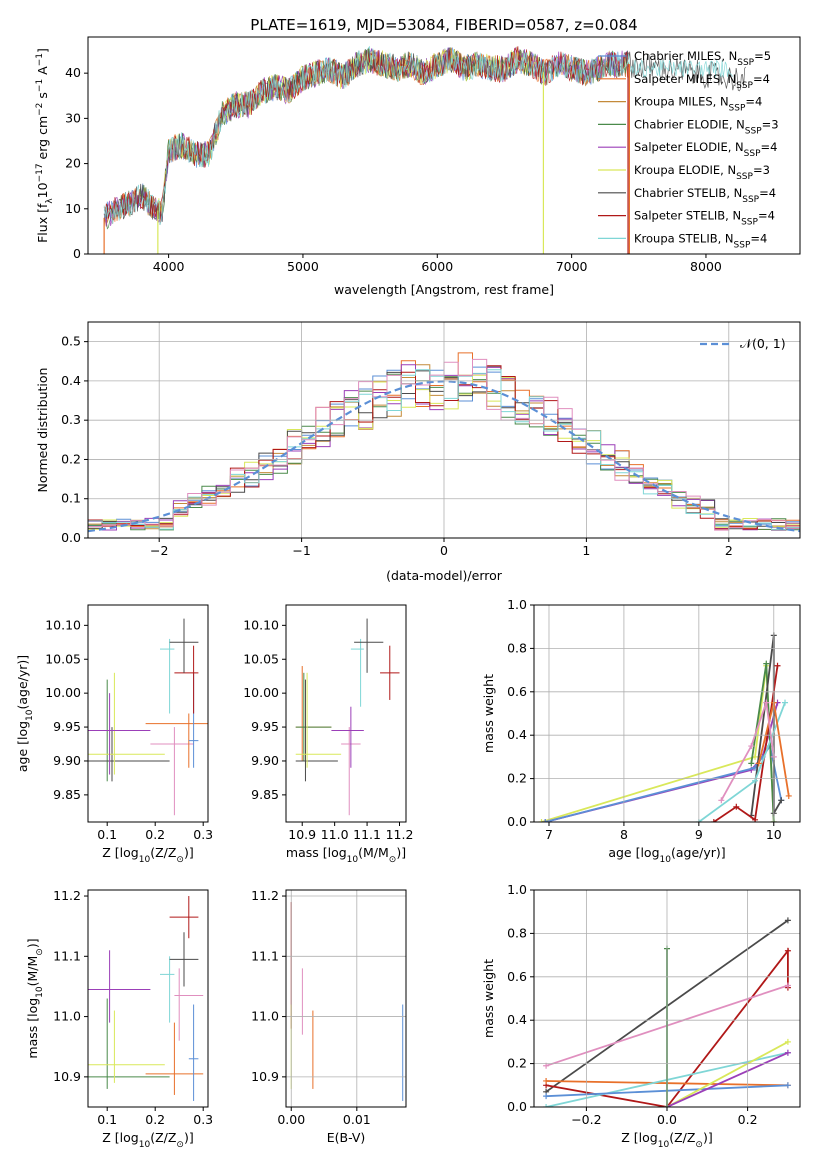  Describe the element at coordinates (71, 419) in the screenshot. I see `residuals-ytick-label: 0.3` at that location.